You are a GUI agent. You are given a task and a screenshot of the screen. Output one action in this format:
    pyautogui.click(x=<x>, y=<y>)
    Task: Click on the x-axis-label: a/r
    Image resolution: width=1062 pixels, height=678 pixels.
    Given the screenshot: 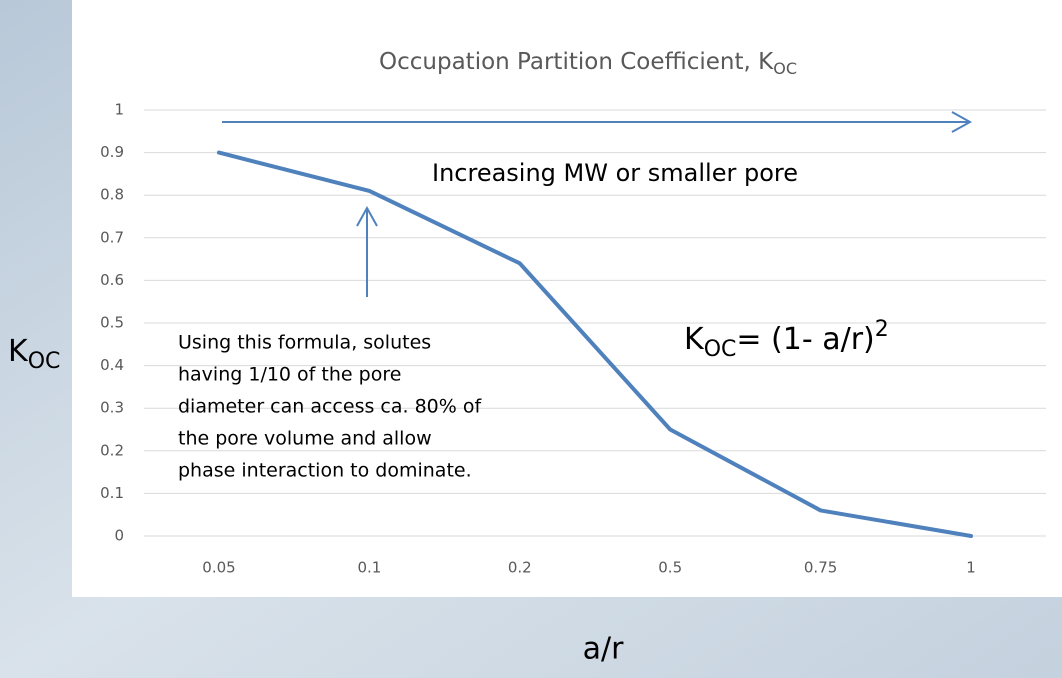 What is the action you would take?
    pyautogui.click(x=603, y=649)
    